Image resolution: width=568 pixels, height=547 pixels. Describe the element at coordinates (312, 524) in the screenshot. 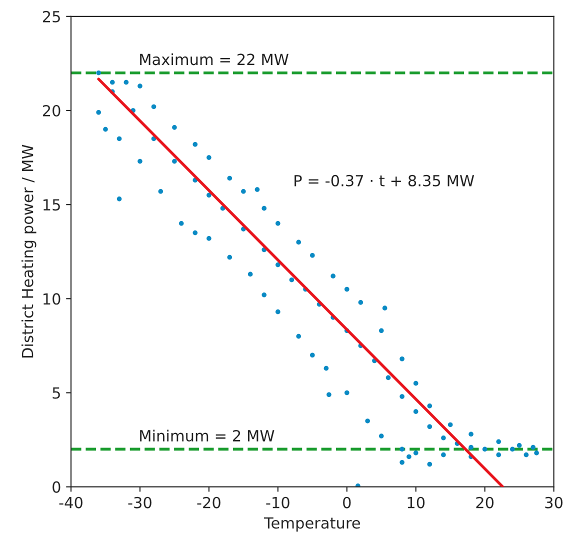

I see `x-axis-title: Temperature` at that location.